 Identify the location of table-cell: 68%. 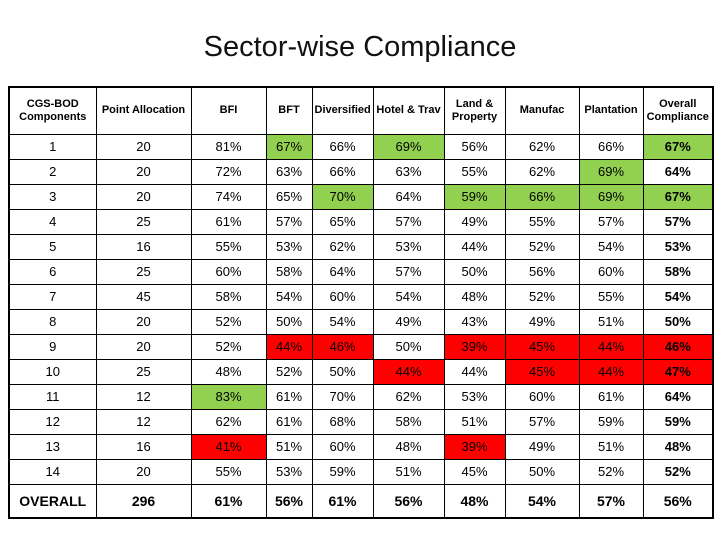
(342, 421).